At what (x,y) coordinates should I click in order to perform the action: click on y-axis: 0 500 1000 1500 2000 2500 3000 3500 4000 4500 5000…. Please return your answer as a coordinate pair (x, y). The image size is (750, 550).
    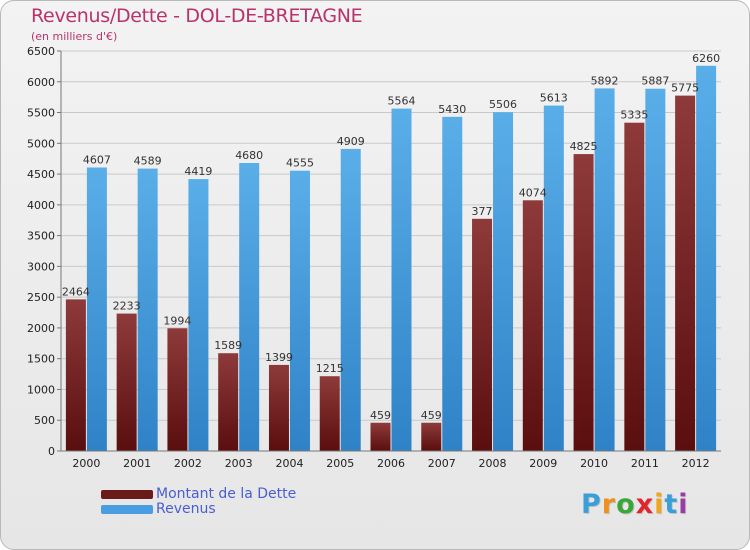
    Looking at the image, I should click on (44, 251).